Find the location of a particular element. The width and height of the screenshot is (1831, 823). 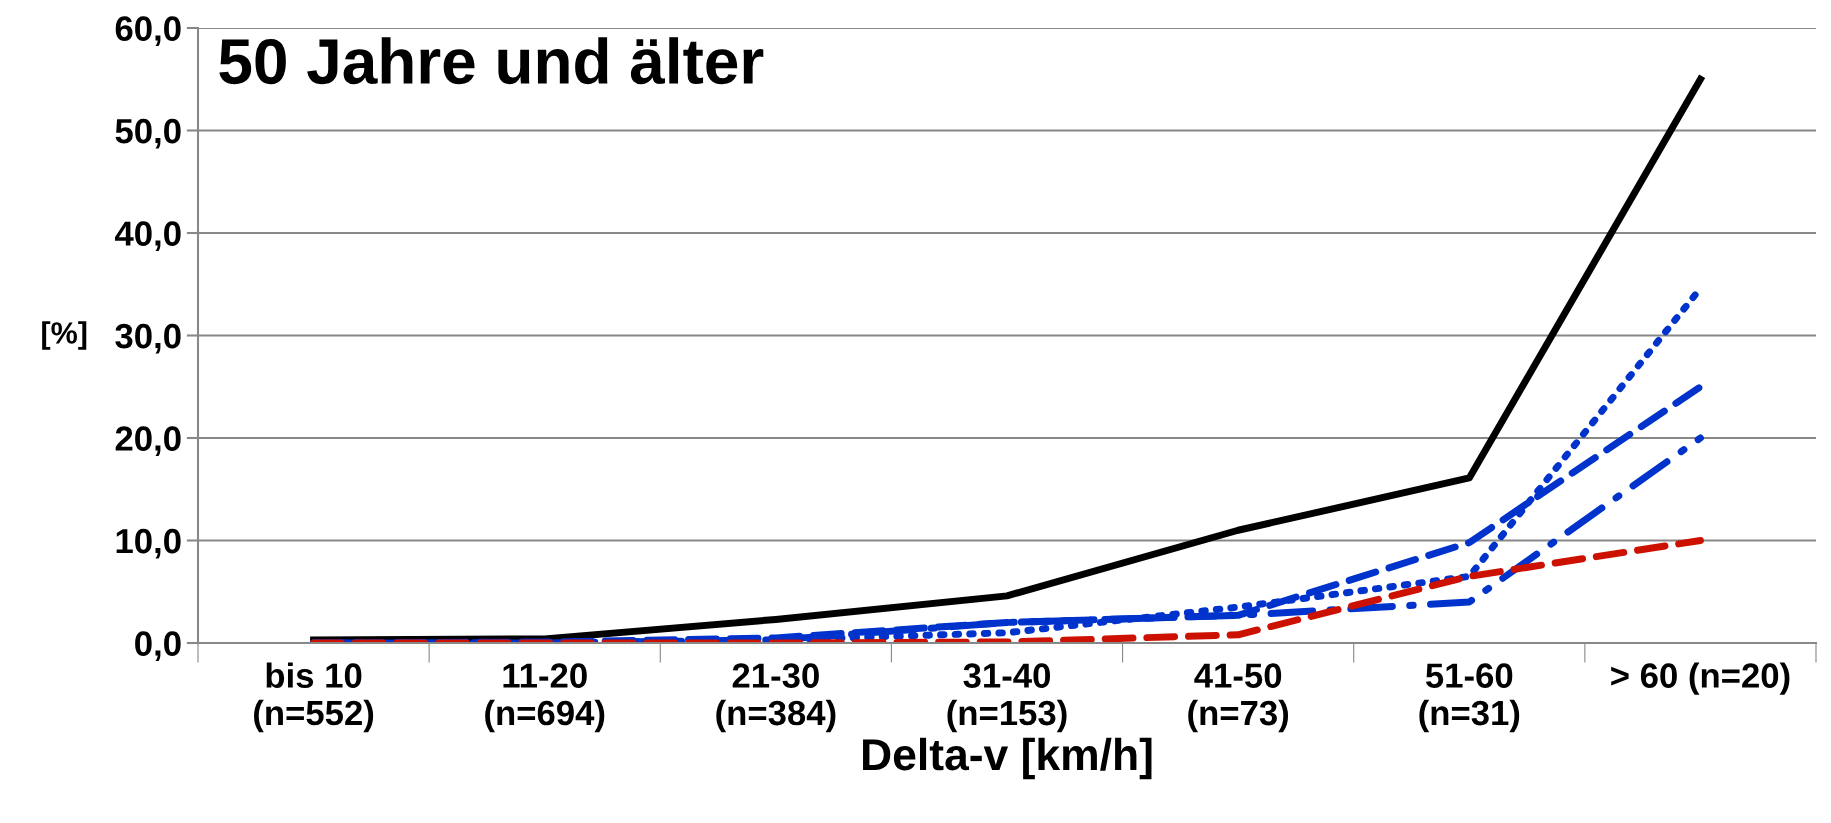

x-tick-label: 51-60 (n=31) is located at coordinates (1469, 698).